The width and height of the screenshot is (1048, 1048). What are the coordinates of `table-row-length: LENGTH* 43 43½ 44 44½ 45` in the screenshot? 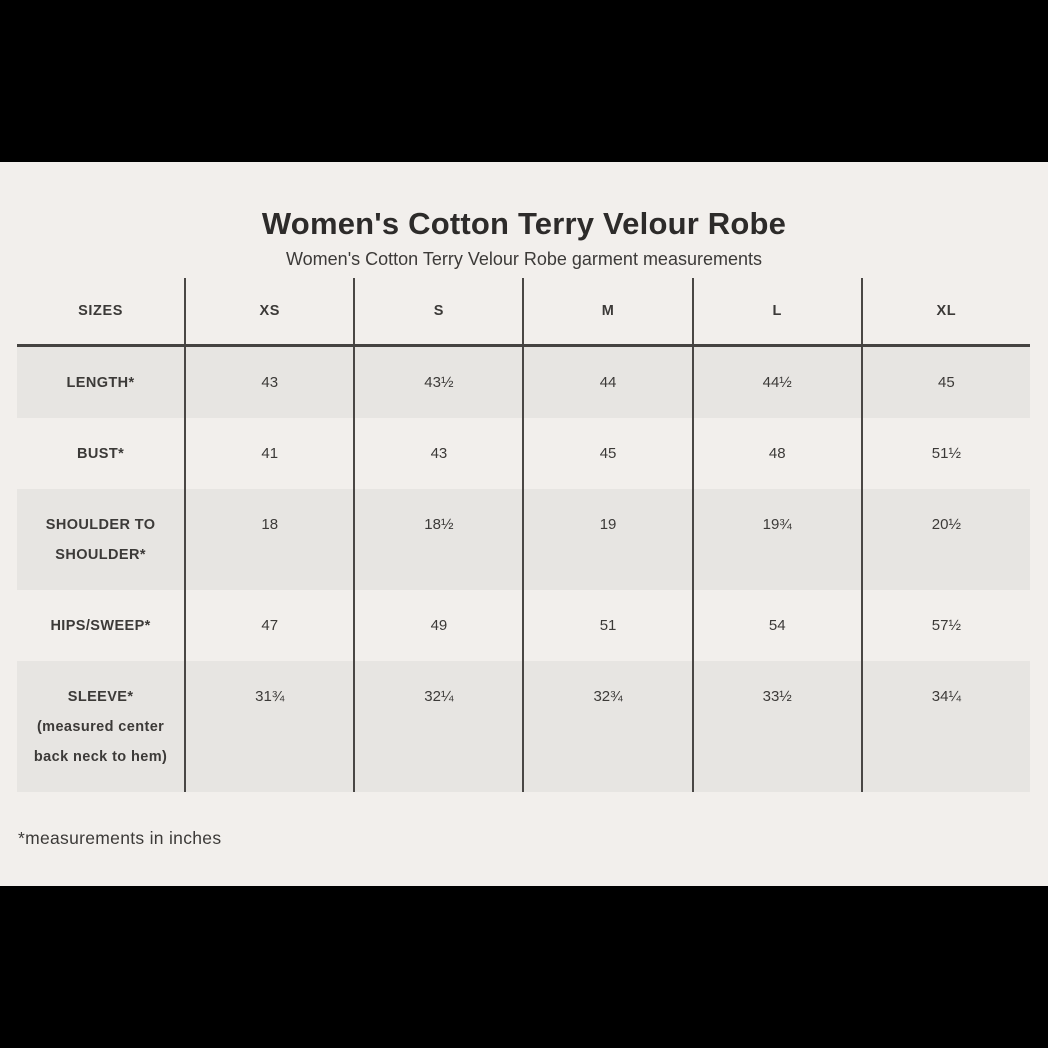 It's located at (523, 381).